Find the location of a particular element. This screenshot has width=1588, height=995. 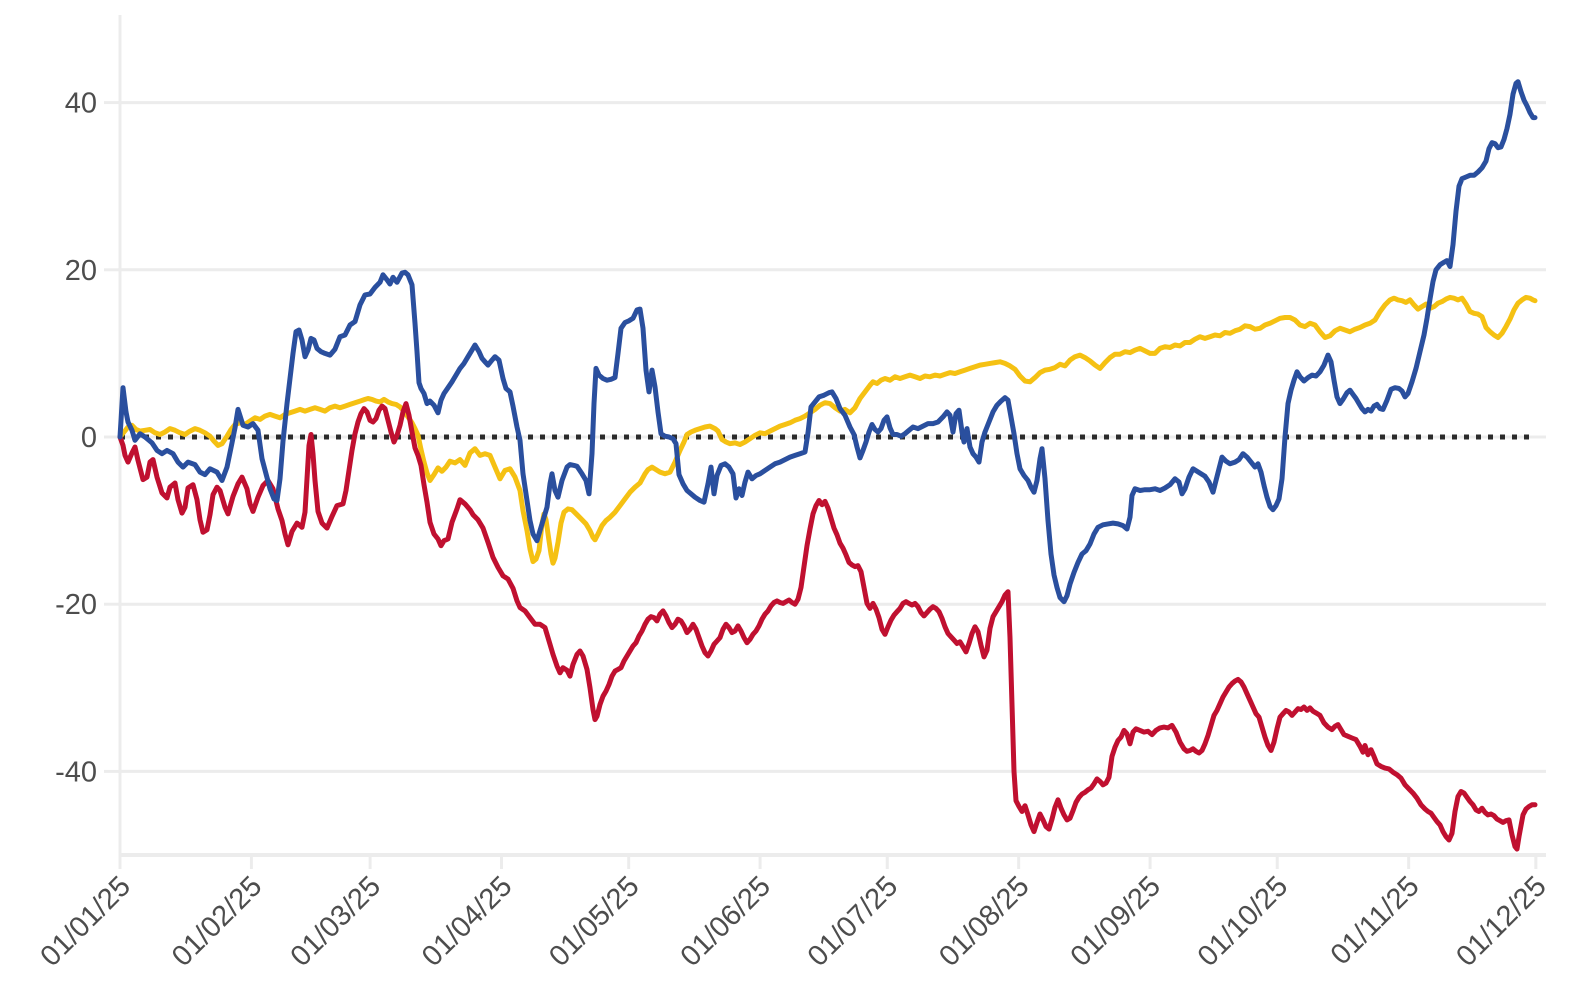

x-tick-label: 01/08/25 is located at coordinates (984, 921).